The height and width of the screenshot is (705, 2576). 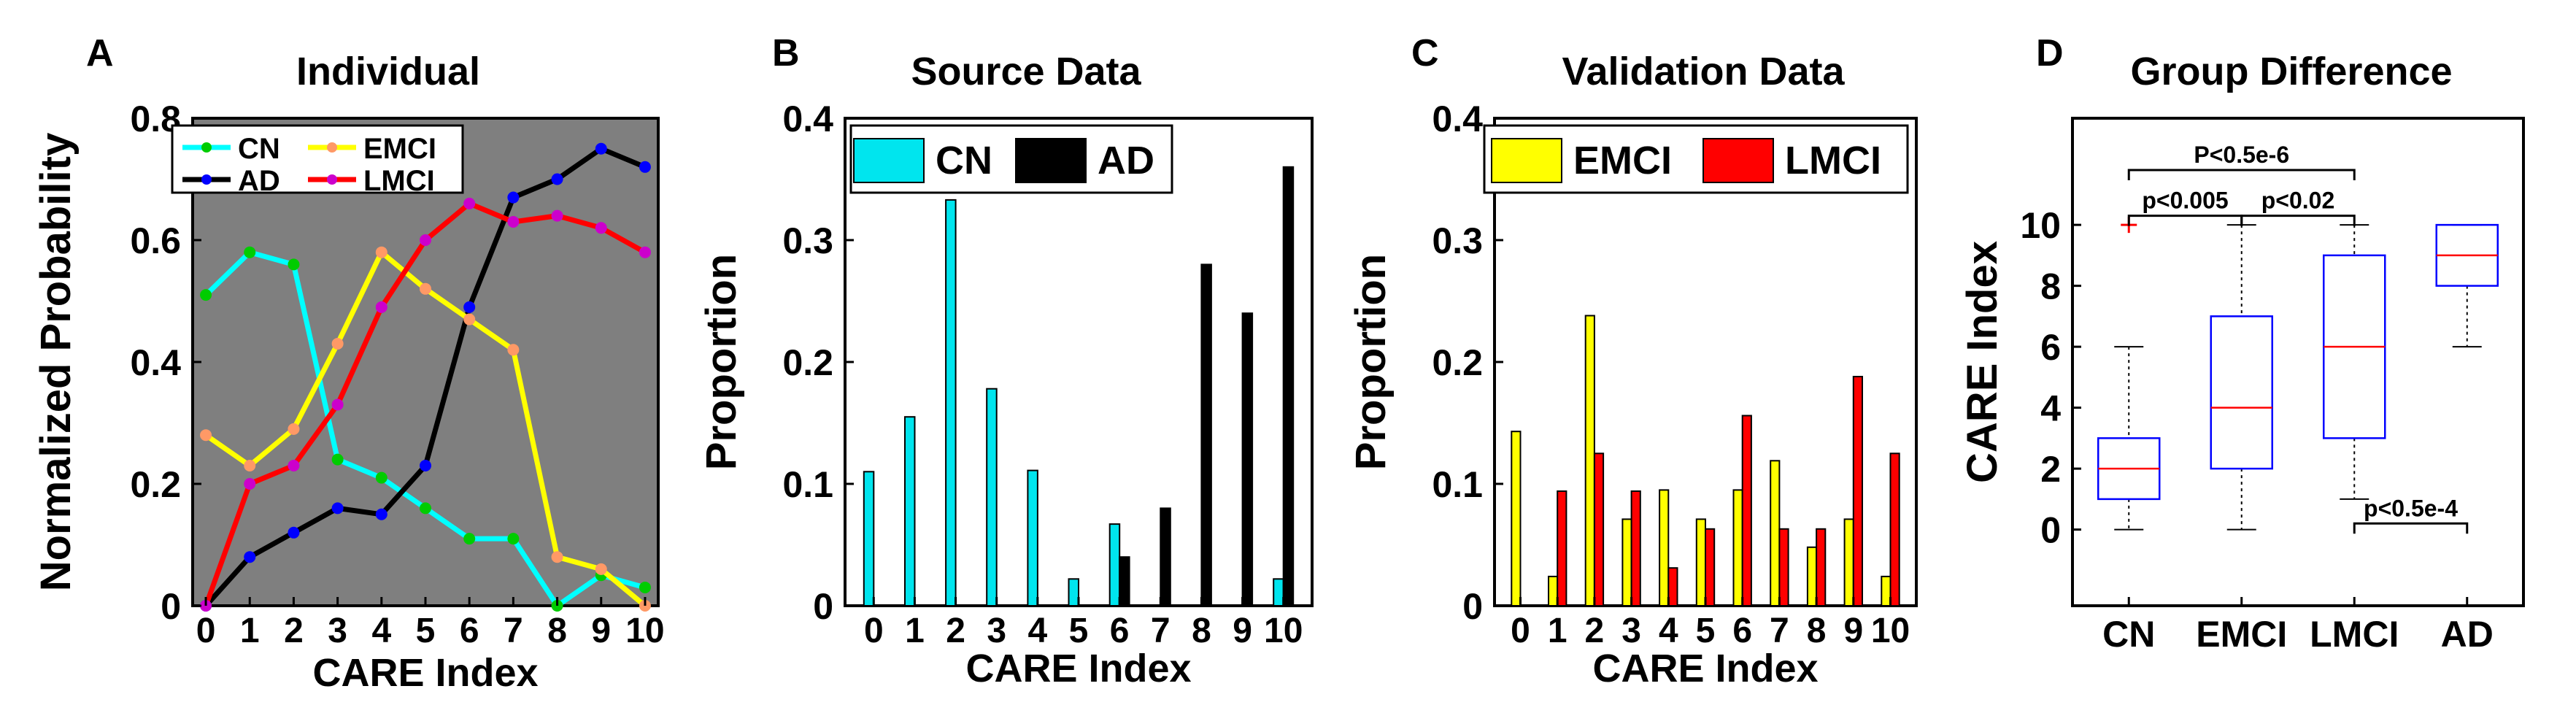 What do you see at coordinates (955, 631) in the screenshot?
I see `panel-b-xtick-label: 2` at bounding box center [955, 631].